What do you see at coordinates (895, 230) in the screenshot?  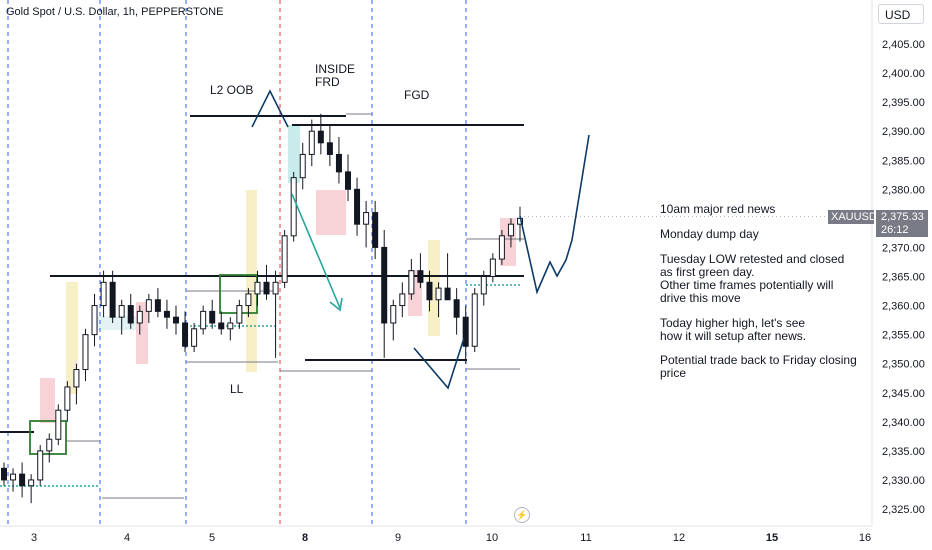 I see `price-tag-countdown: 26:12` at bounding box center [895, 230].